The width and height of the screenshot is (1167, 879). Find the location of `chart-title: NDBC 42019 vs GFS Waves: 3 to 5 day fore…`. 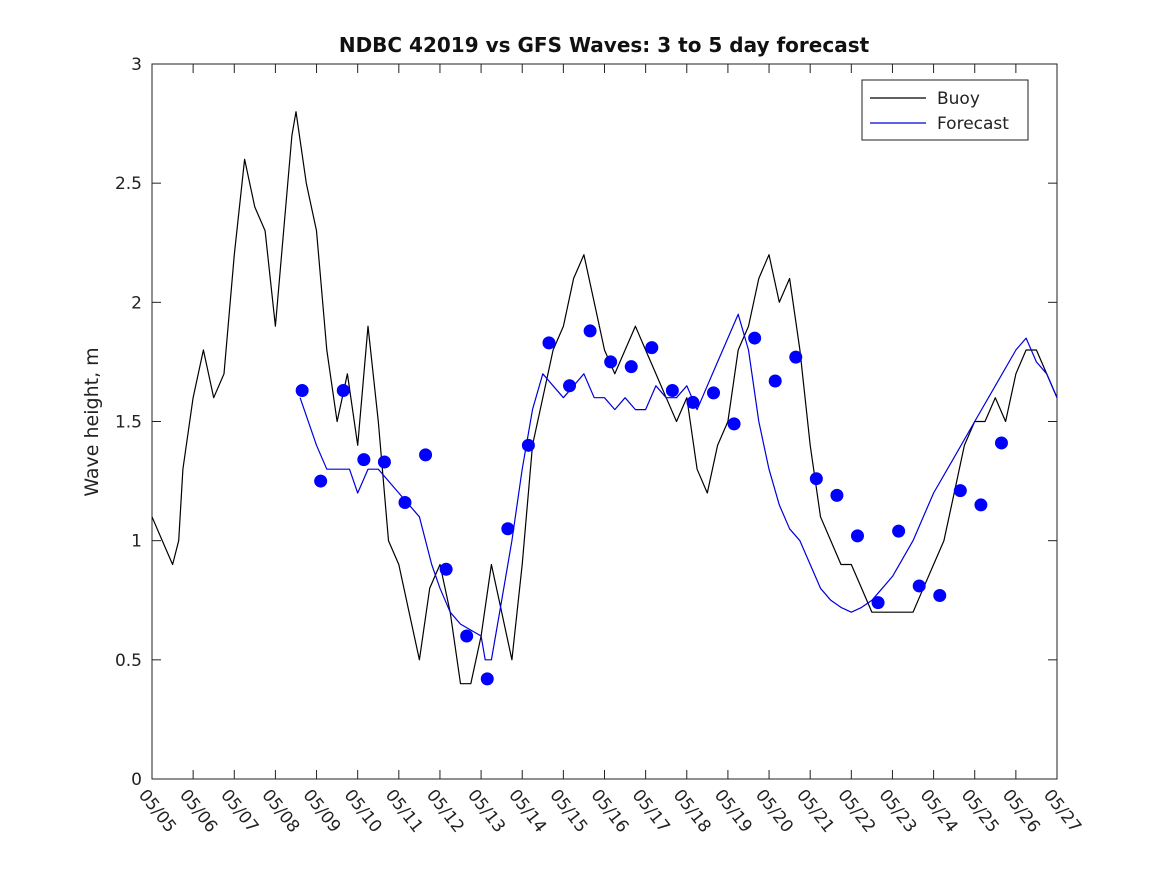

chart-title: NDBC 42019 vs GFS Waves: 3 to 5 day fore… is located at coordinates (604, 45).